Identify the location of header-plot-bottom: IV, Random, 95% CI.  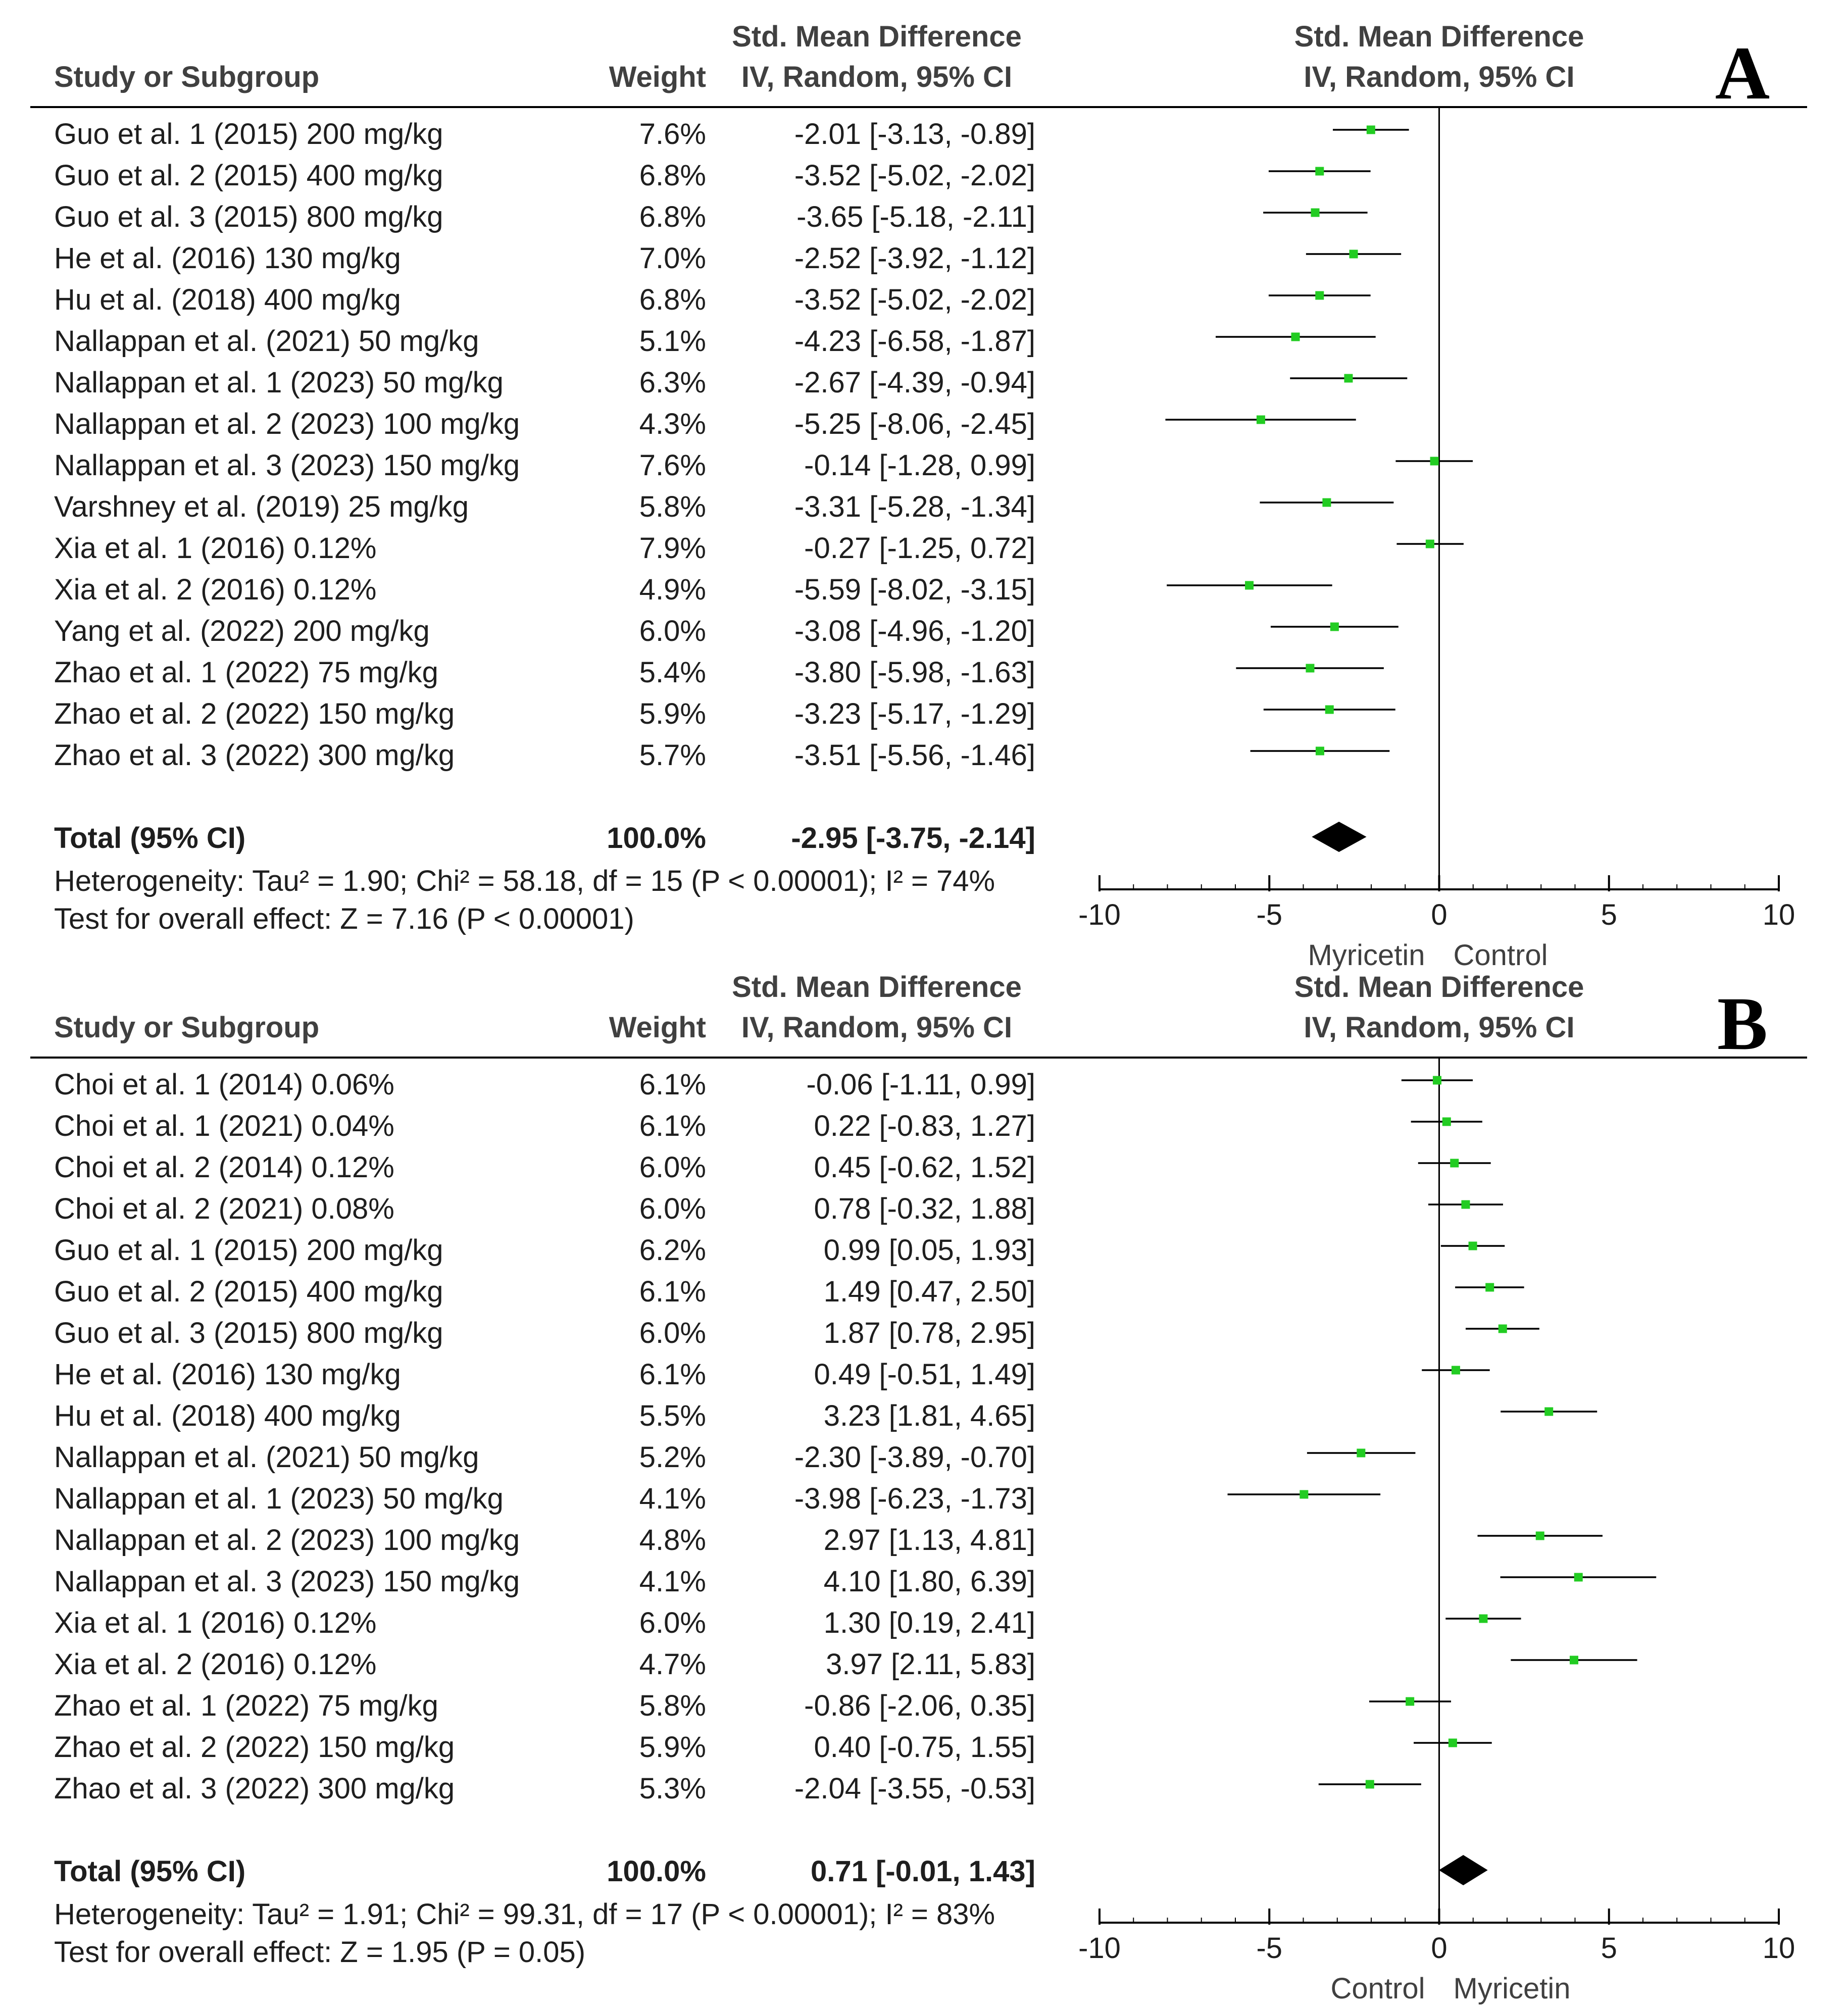
(1439, 1027).